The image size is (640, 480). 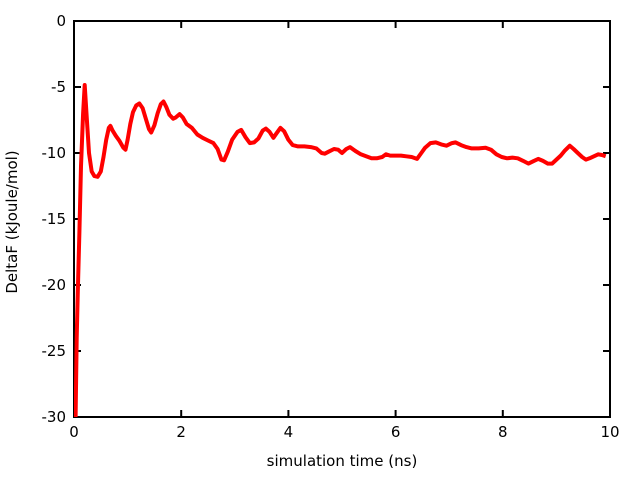 I want to click on y-tick-label: -5, so click(x=58, y=87).